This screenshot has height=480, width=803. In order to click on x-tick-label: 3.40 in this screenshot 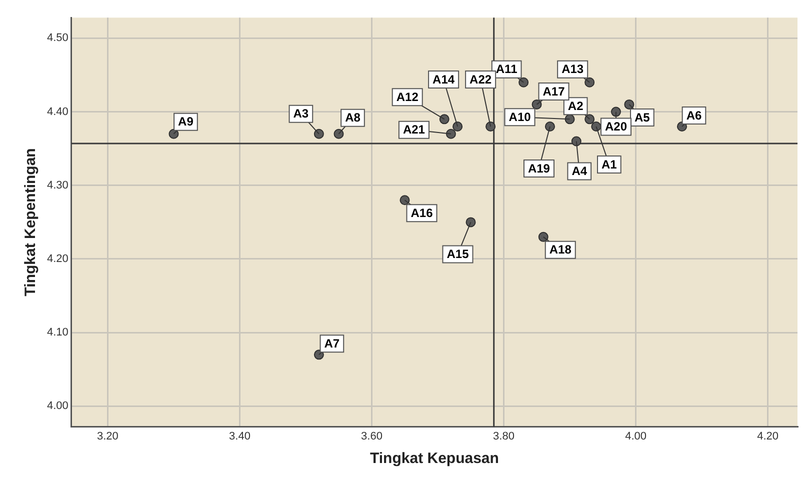, I will do `click(239, 436)`.